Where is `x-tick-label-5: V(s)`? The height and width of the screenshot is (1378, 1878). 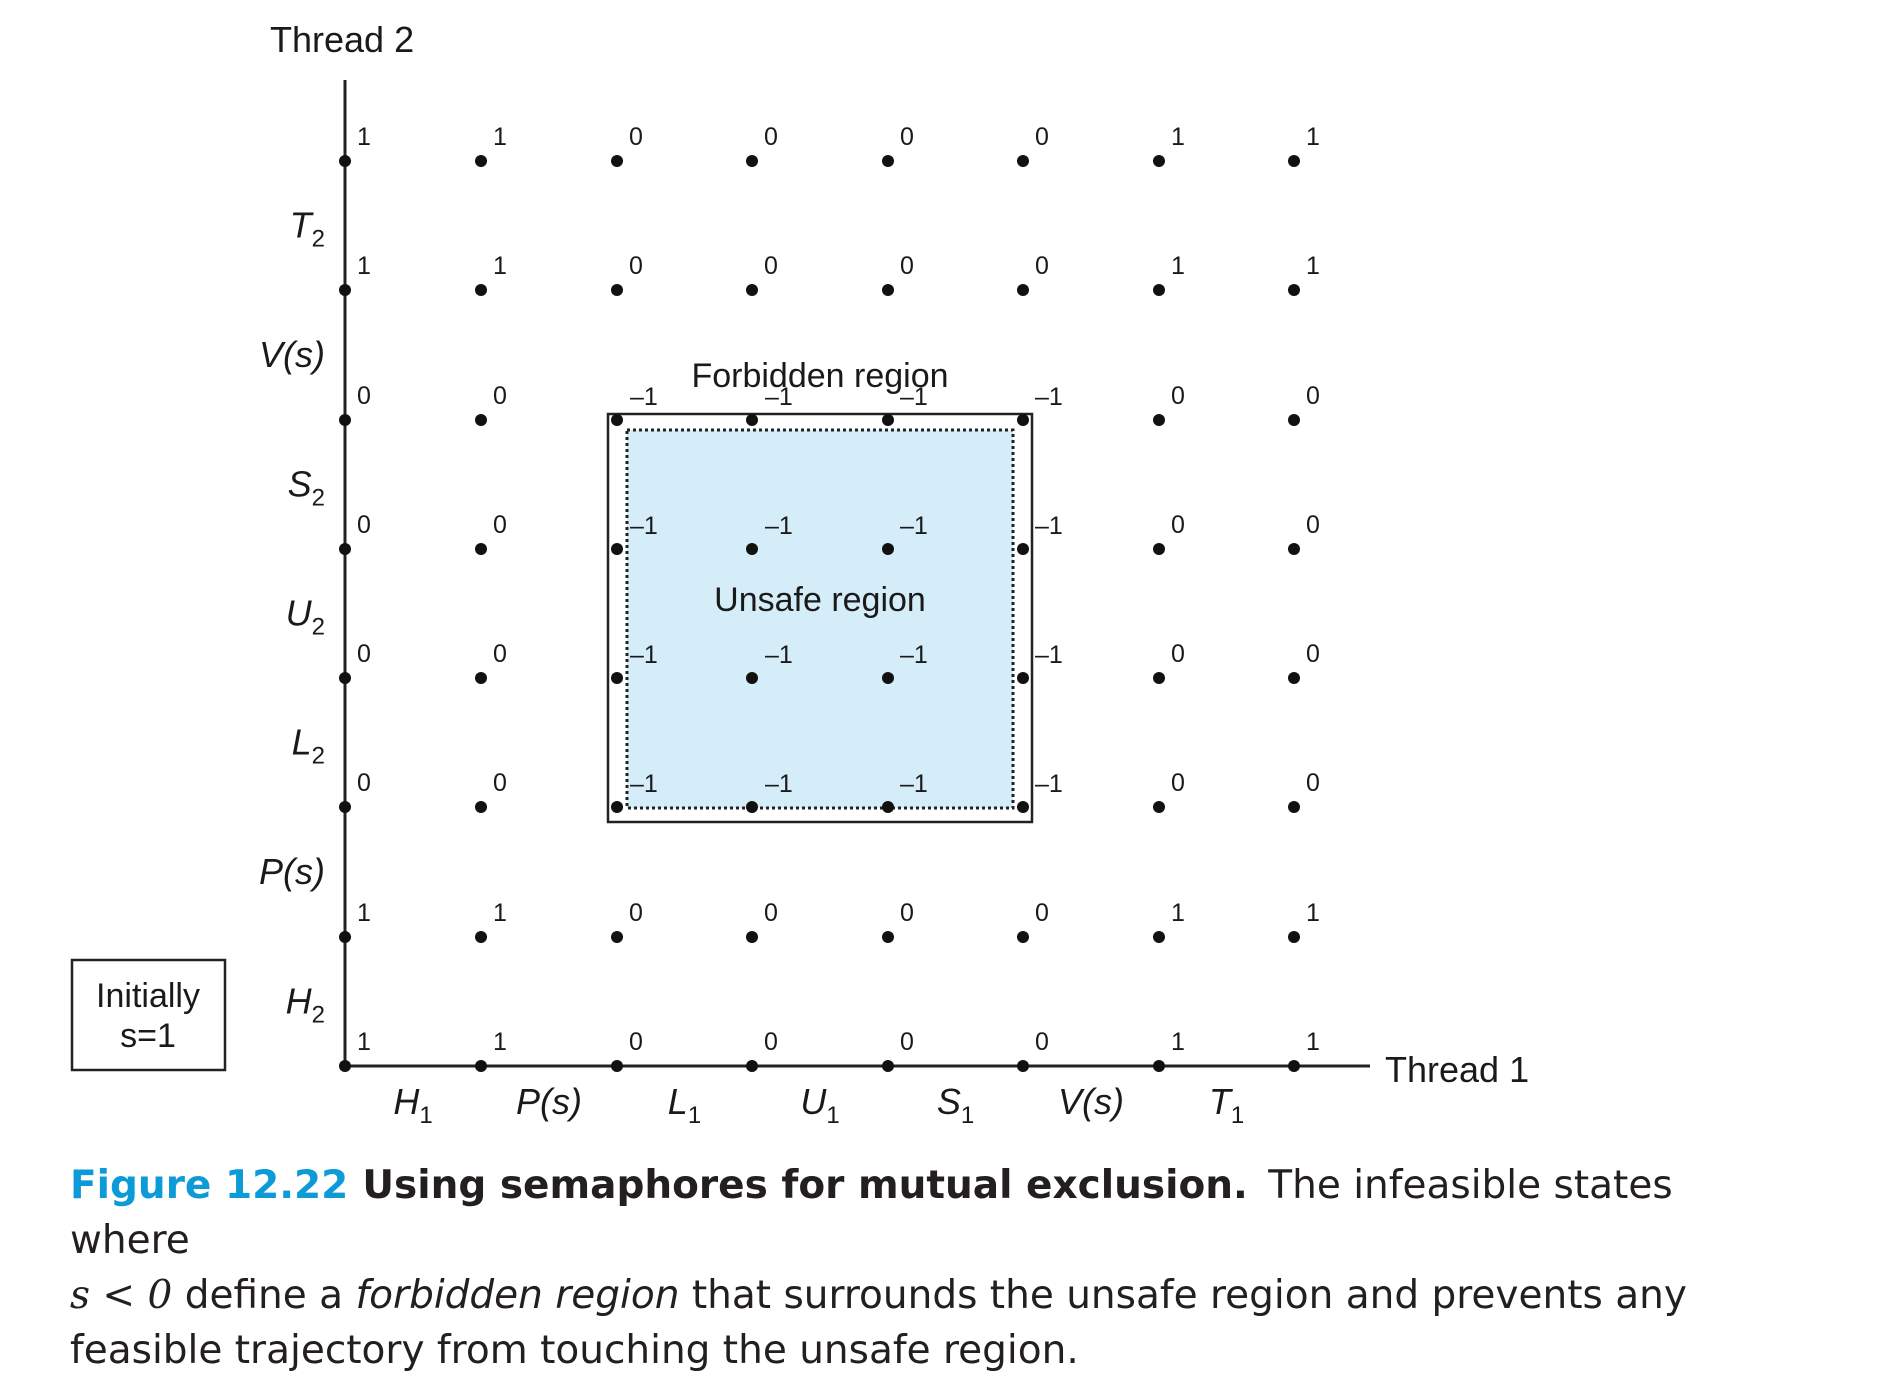 x-tick-label-5: V(s) is located at coordinates (1091, 1101).